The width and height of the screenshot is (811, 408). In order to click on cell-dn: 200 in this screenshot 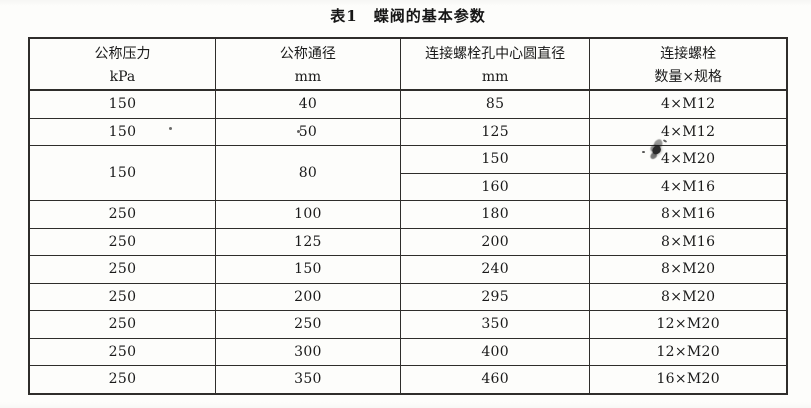, I will do `click(307, 296)`.